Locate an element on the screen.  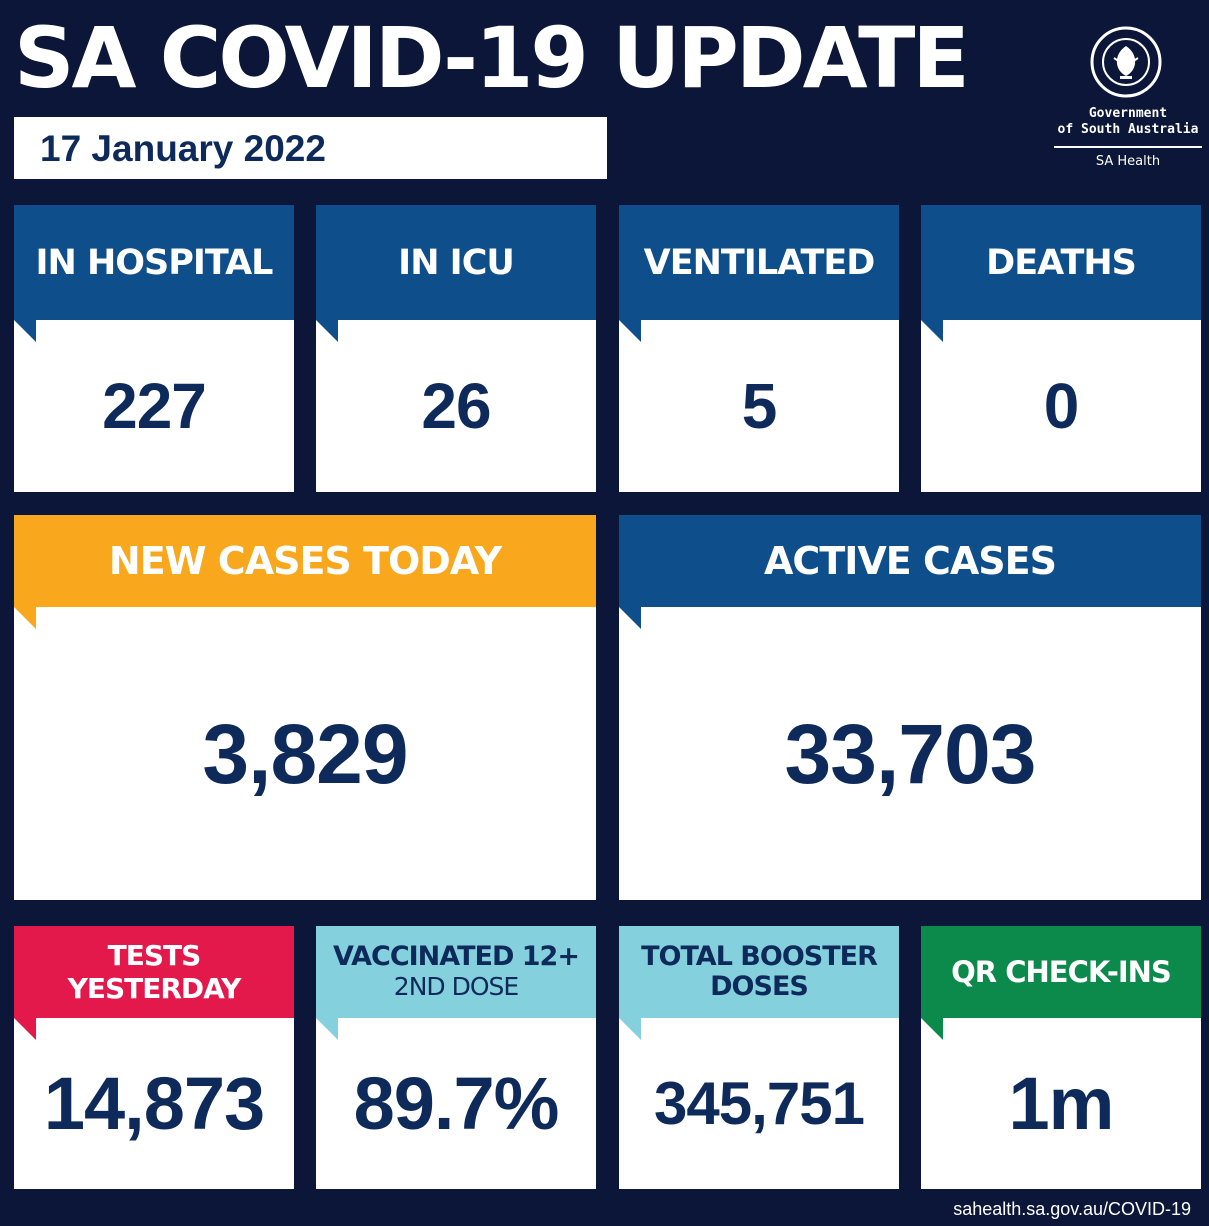
vaccinated-label-line-1: VACCINATED 12+ is located at coordinates (456, 956).